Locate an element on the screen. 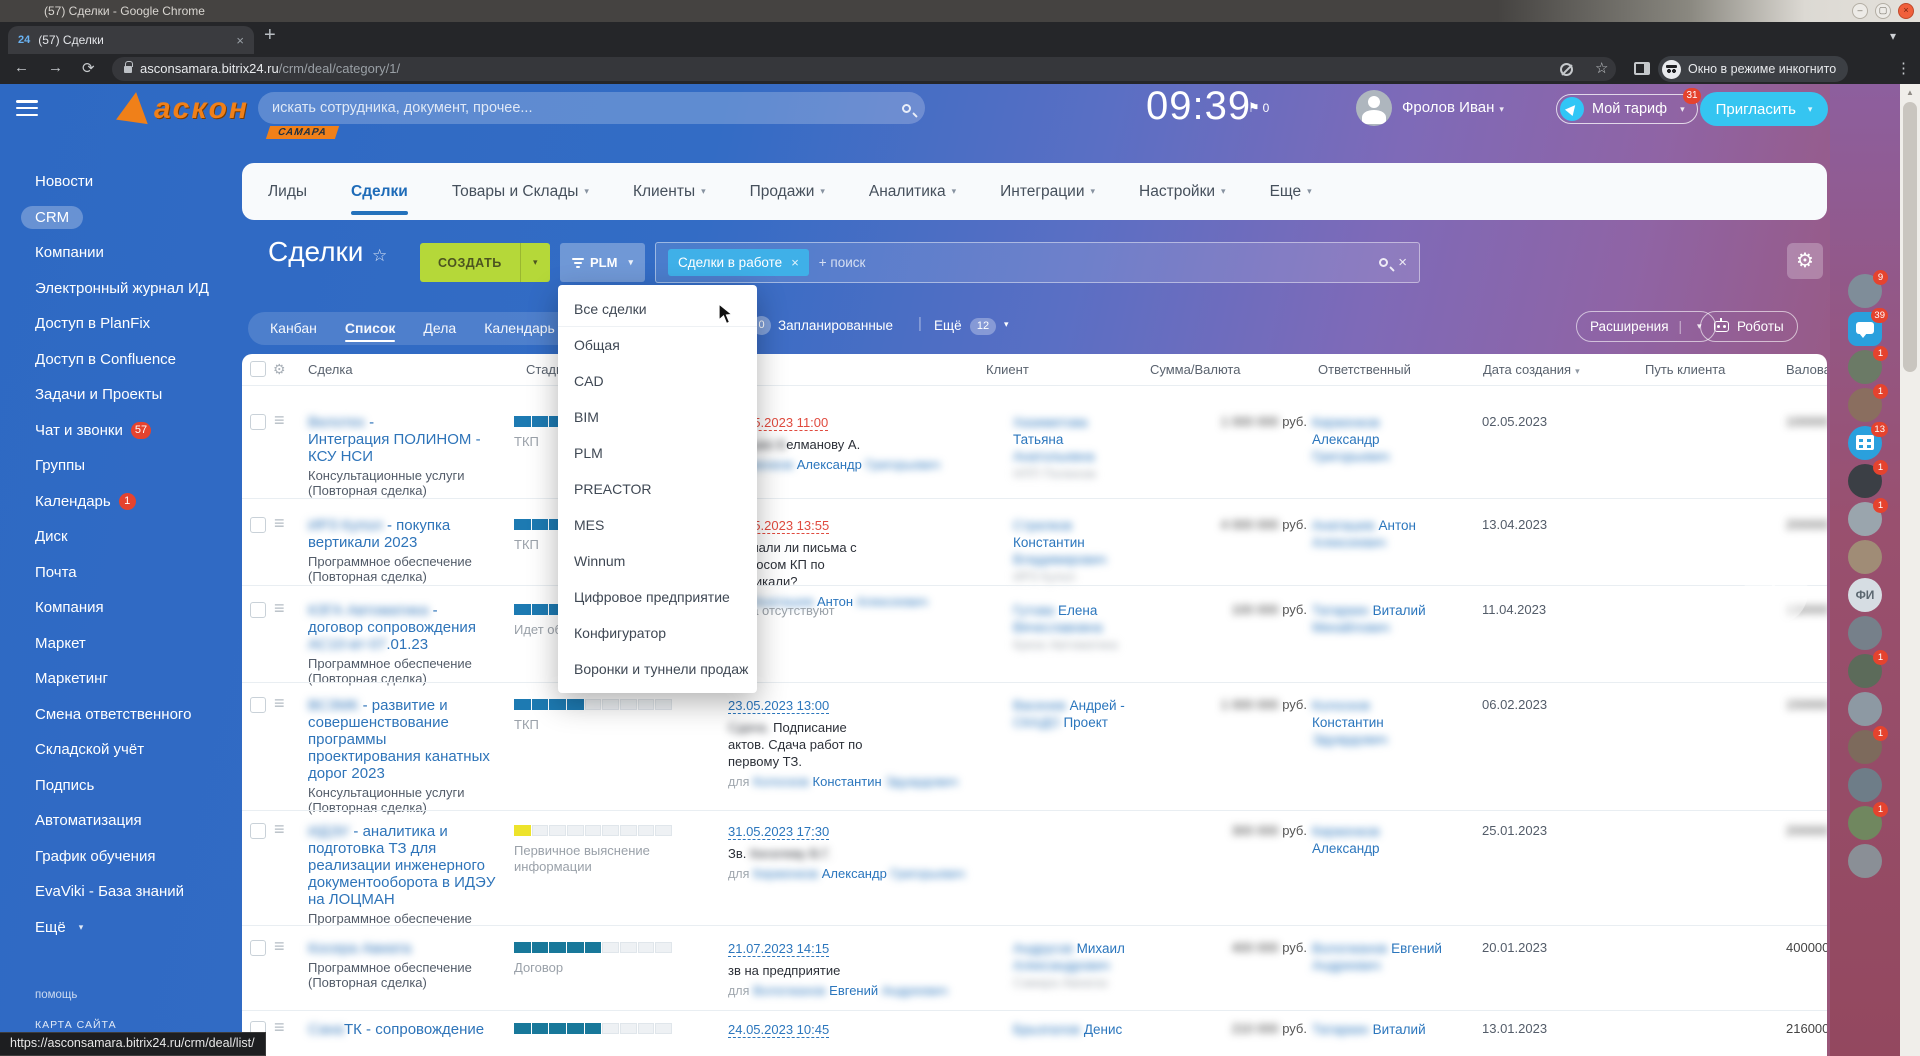 Image resolution: width=1920 pixels, height=1056 pixels. deal-link: СанаТК - сопровождение is located at coordinates (396, 1029).